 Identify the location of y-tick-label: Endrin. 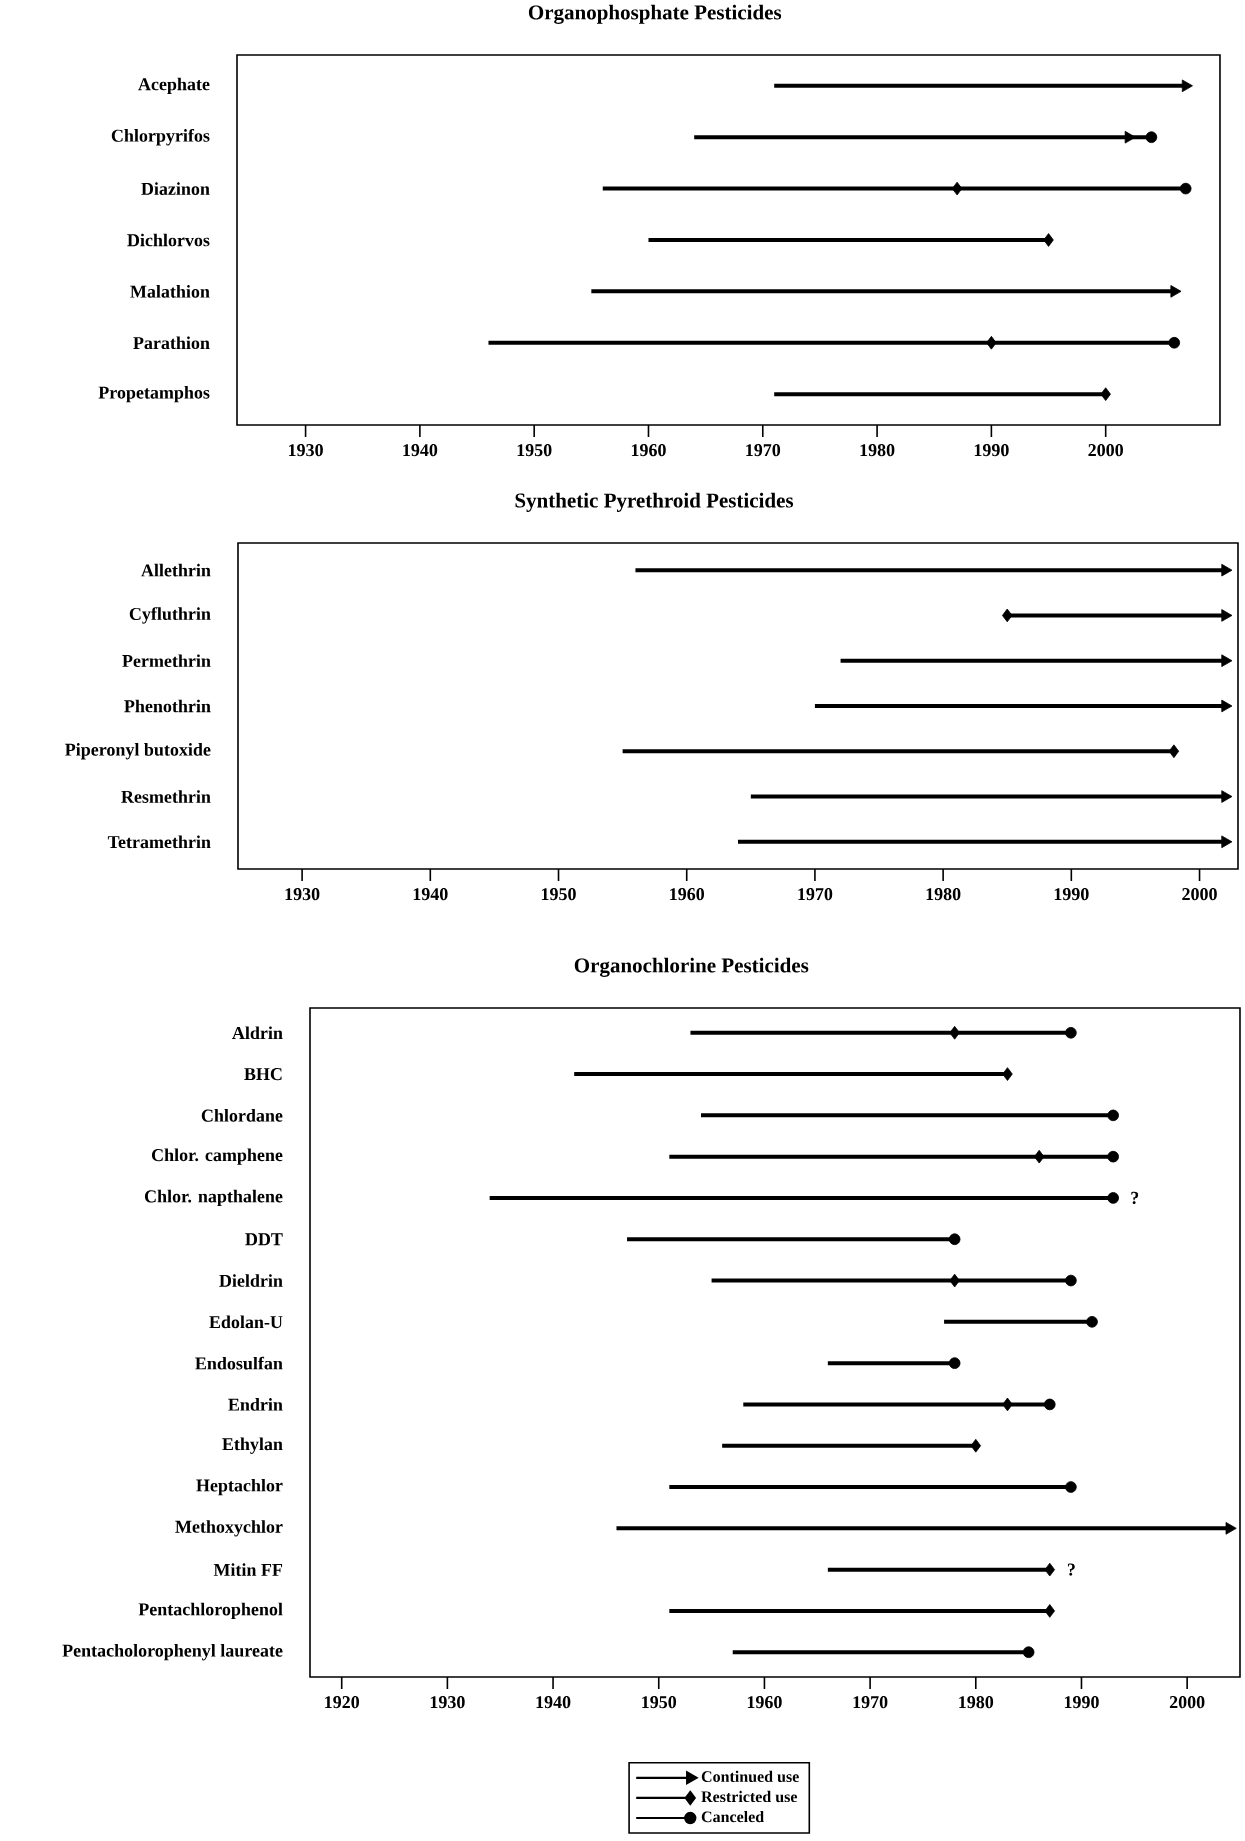
(255, 1404).